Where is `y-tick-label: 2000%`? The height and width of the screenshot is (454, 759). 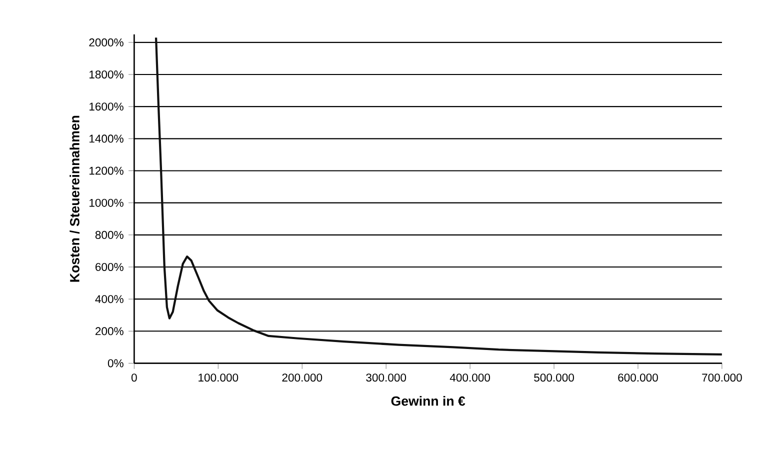 y-tick-label: 2000% is located at coordinates (106, 42).